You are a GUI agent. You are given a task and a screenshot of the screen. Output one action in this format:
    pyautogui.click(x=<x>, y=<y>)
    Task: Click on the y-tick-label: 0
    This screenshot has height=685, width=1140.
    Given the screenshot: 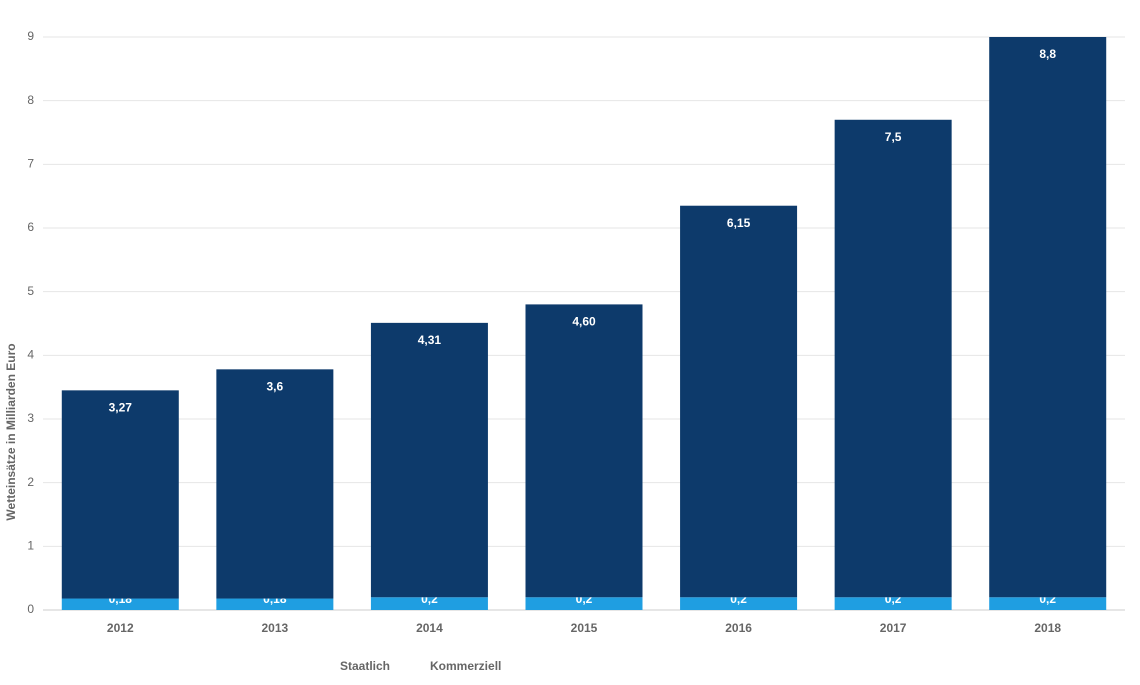 What is the action you would take?
    pyautogui.click(x=30, y=609)
    